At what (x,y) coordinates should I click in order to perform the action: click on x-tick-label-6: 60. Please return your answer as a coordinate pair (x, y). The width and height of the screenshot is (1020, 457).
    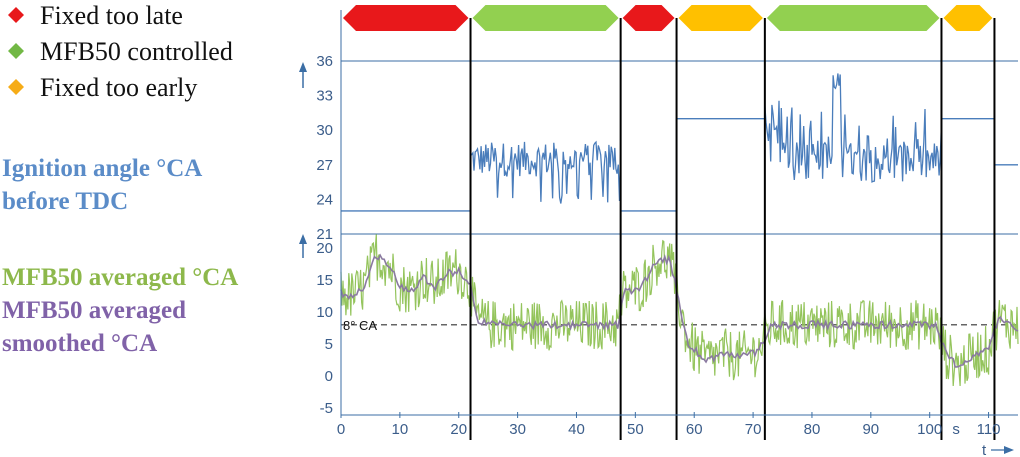
    Looking at the image, I should click on (694, 429).